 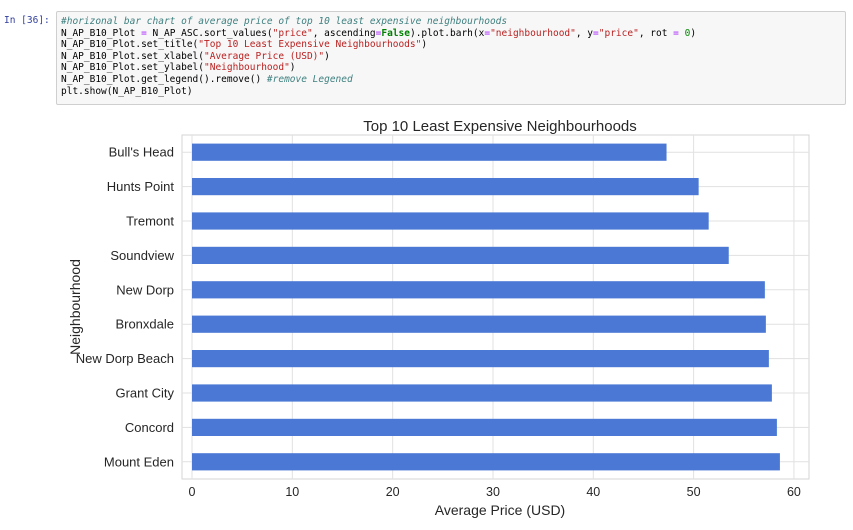 What do you see at coordinates (142, 255) in the screenshot?
I see `y-tick-label: Soundview` at bounding box center [142, 255].